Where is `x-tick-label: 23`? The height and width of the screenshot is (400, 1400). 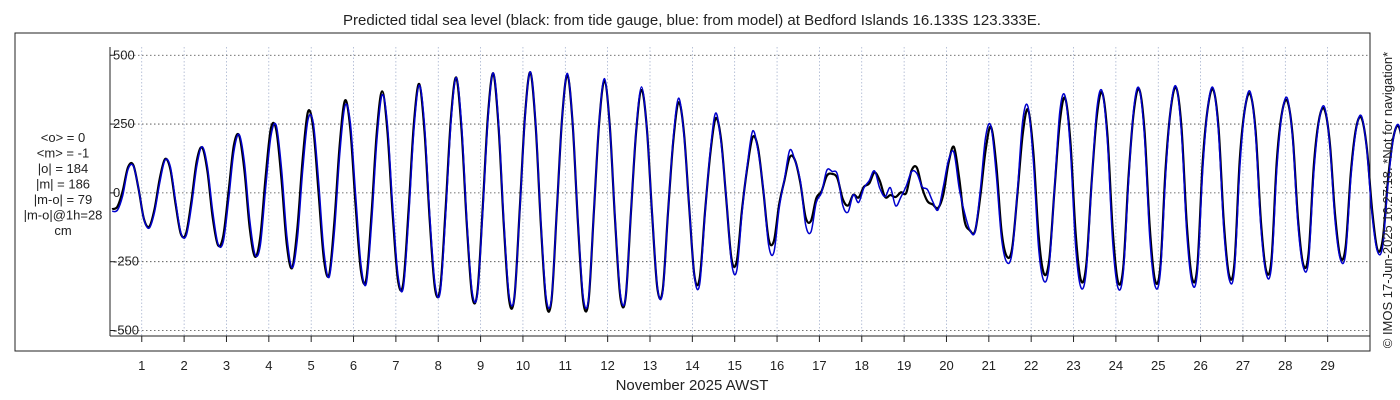
x-tick-label: 23 is located at coordinates (1073, 365).